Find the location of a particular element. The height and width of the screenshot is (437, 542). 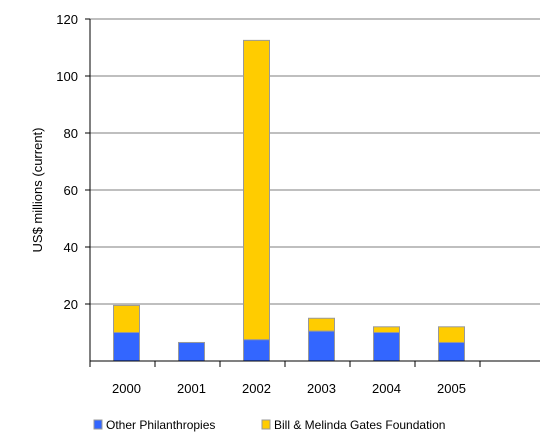

y-tick-label-60: 60 is located at coordinates (71, 190).